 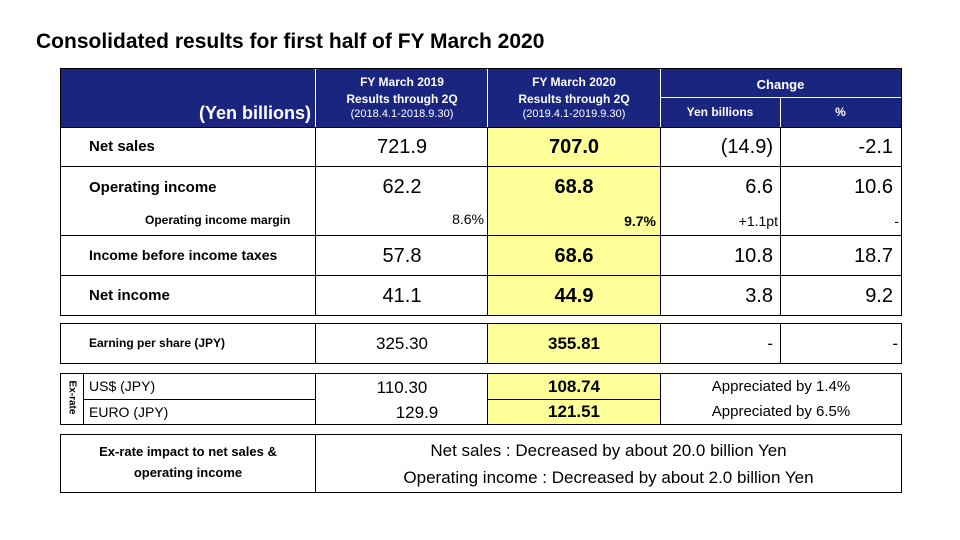 What do you see at coordinates (759, 187) in the screenshot?
I see `operating-income-change-yen: 6.6` at bounding box center [759, 187].